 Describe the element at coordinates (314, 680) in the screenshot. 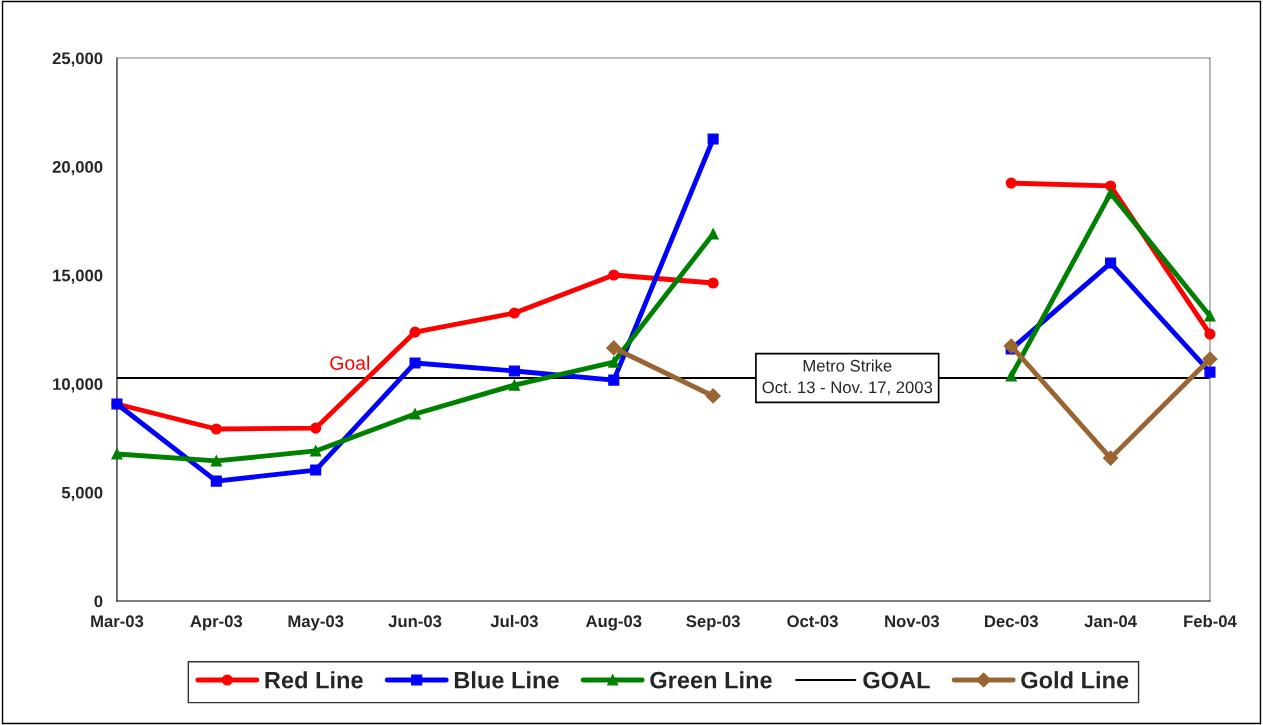

I see `legend-label: Red Line` at that location.